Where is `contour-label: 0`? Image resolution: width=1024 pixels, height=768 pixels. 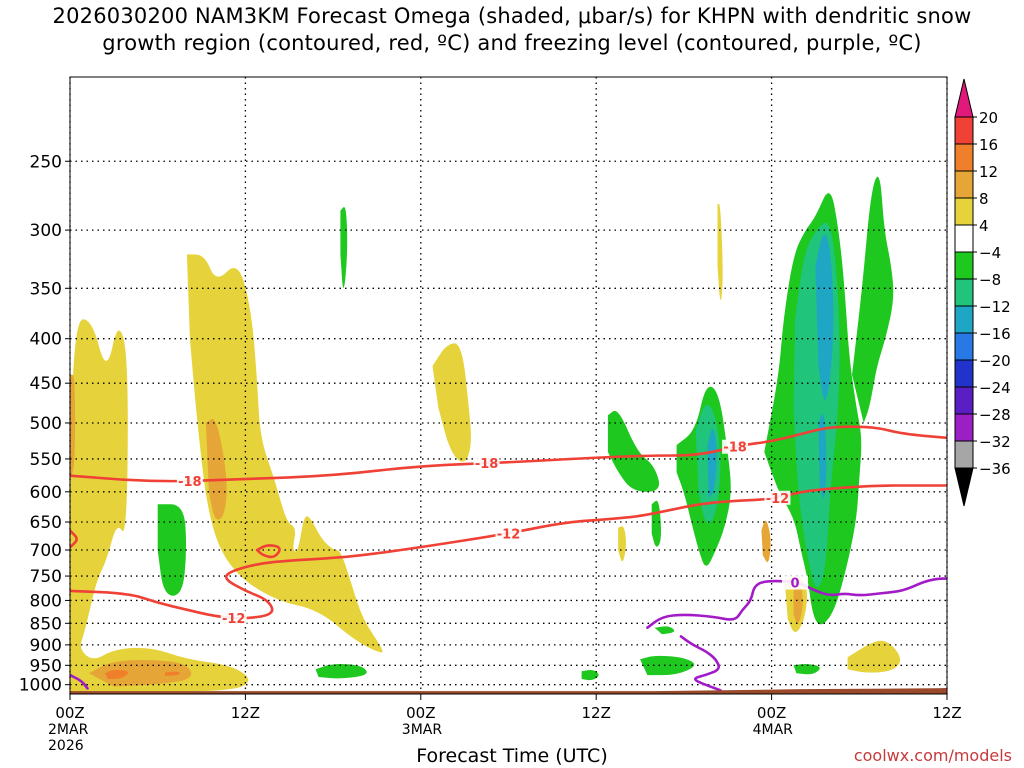
contour-label: 0 is located at coordinates (794, 584).